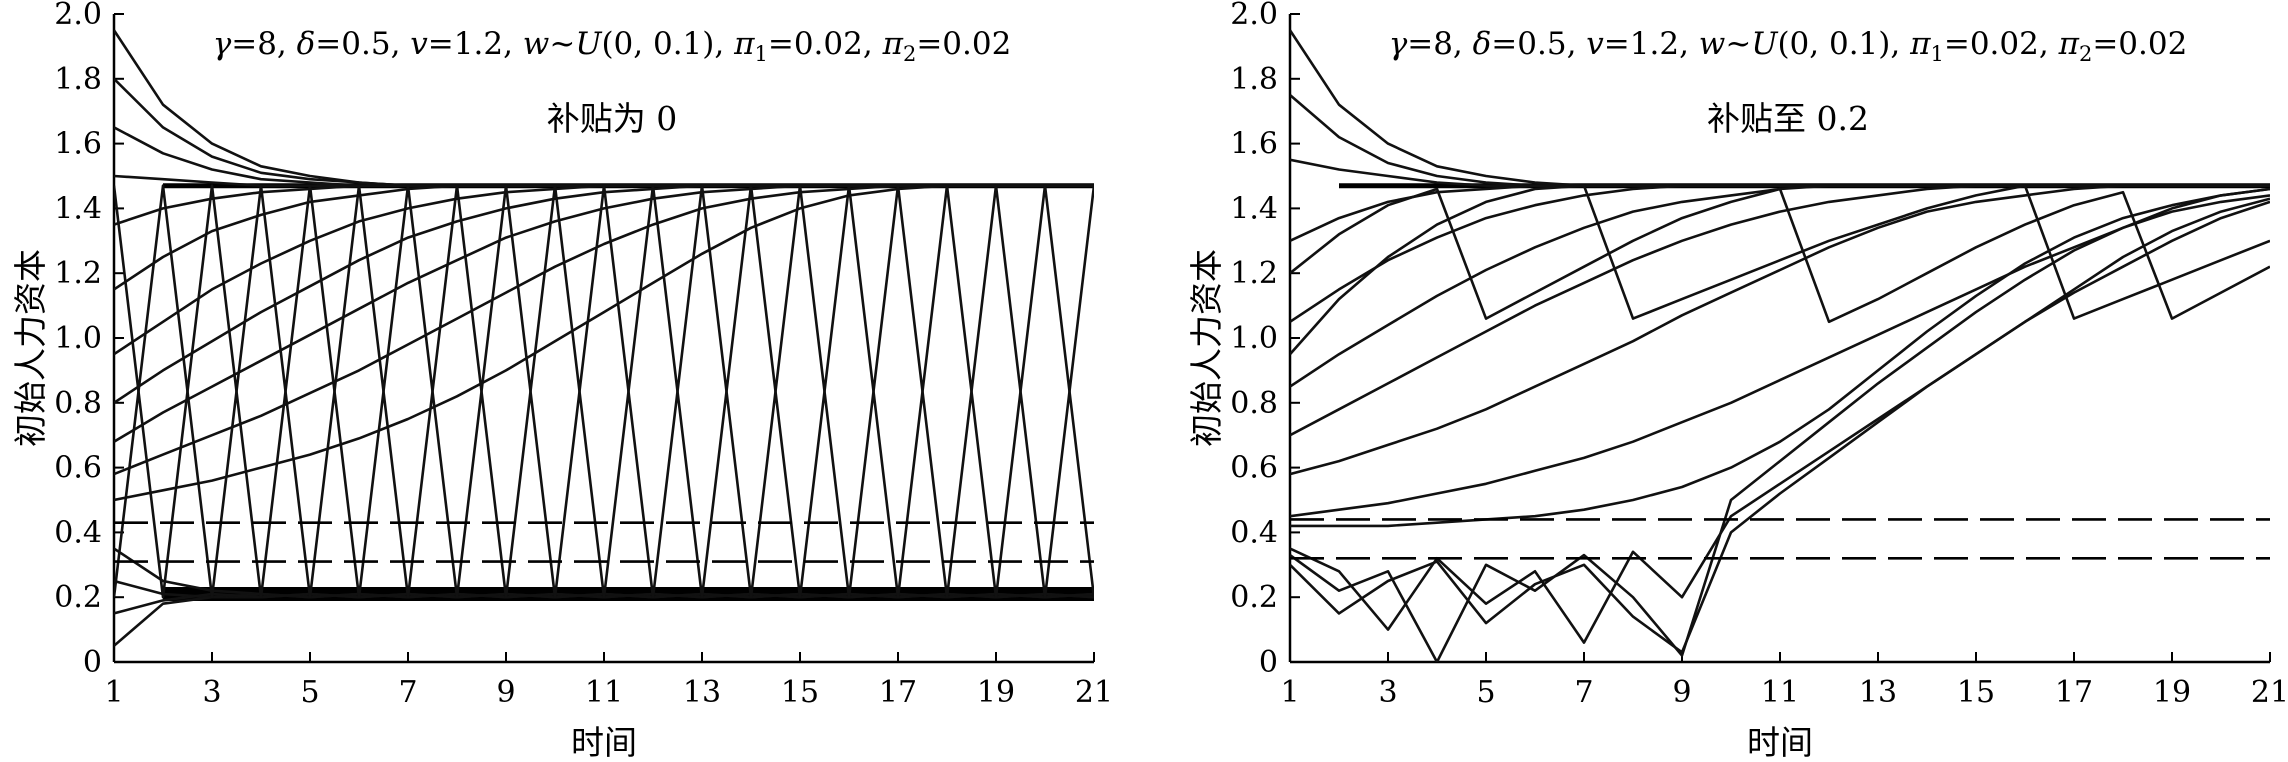 This screenshot has width=2288, height=762. I want to click on chart-subtitle: 补贴为 0, so click(612, 118).